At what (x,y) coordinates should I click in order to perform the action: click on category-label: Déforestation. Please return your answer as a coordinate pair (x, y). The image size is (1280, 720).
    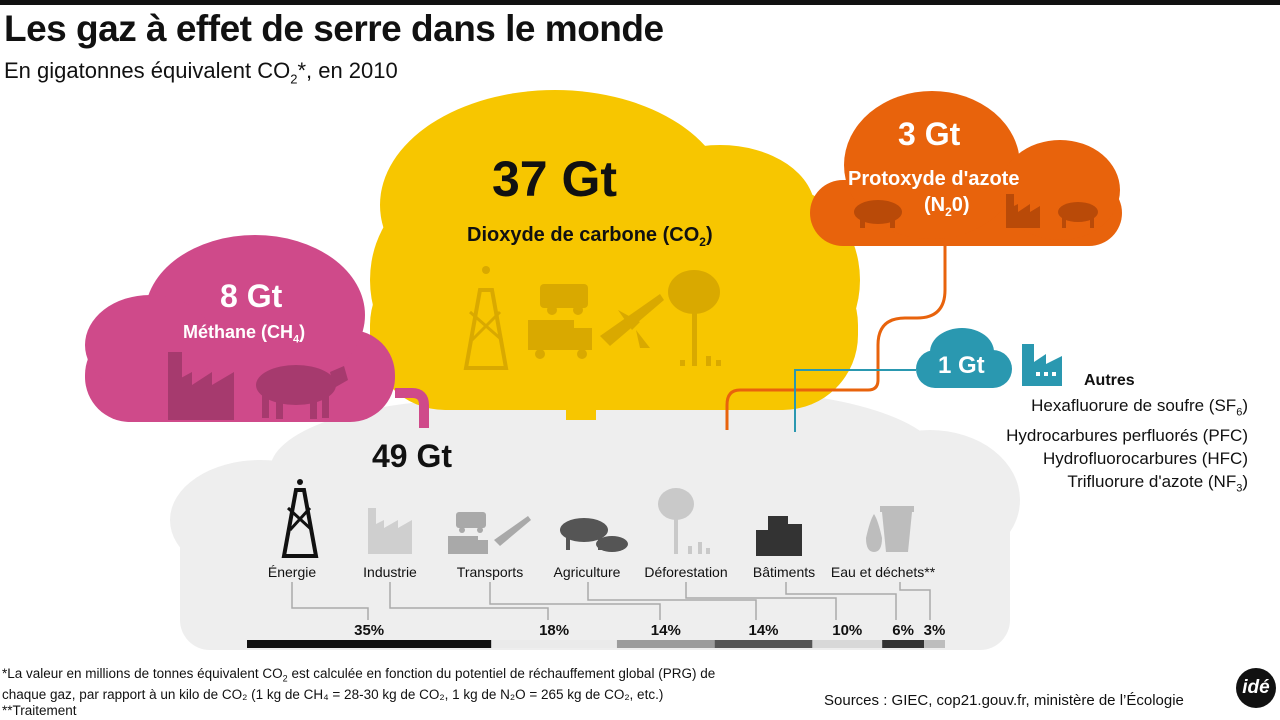
    Looking at the image, I should click on (686, 572).